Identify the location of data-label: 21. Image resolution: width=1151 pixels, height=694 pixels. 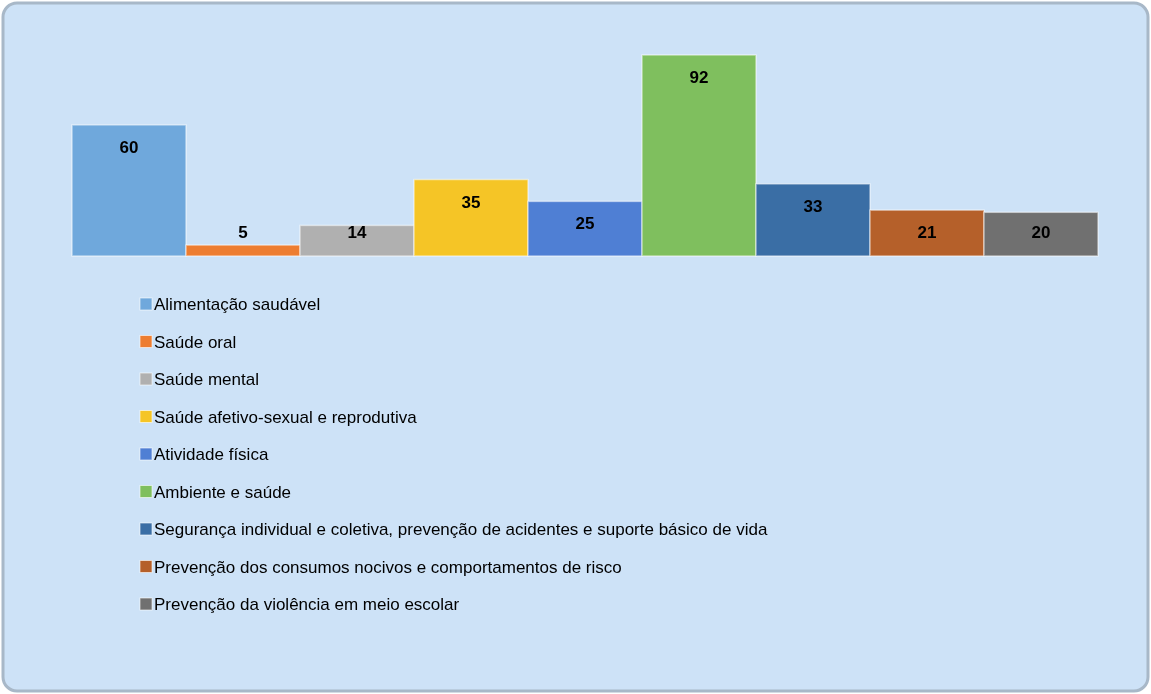
(927, 232).